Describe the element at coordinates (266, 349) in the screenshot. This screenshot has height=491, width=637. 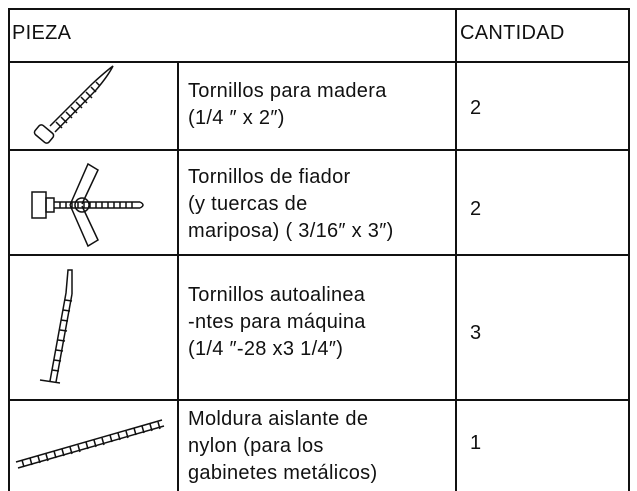
I see `description-line: (1/4 ″-28 x3 1/4″)` at that location.